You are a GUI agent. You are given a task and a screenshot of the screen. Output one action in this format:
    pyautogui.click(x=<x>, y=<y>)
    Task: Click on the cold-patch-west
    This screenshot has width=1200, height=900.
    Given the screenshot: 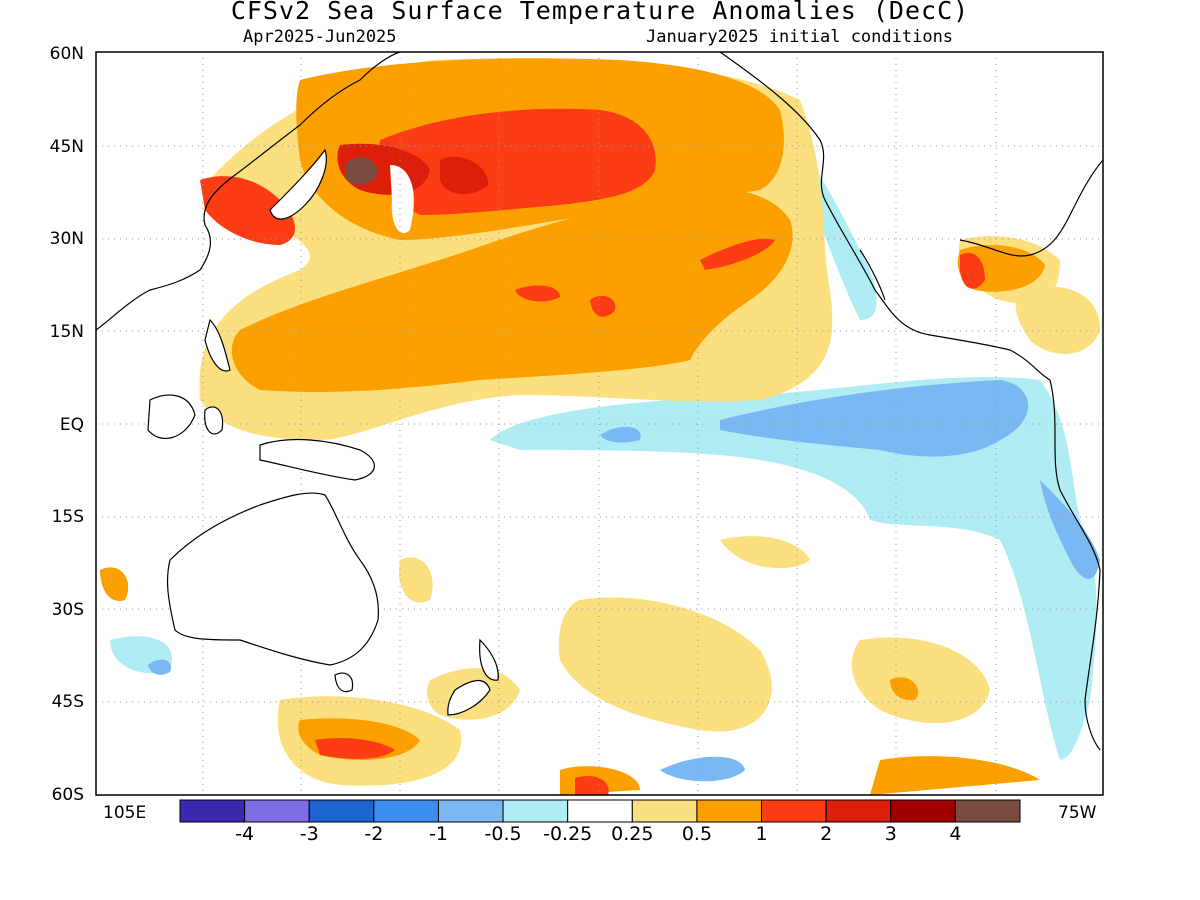 What is the action you would take?
    pyautogui.click(x=620, y=434)
    